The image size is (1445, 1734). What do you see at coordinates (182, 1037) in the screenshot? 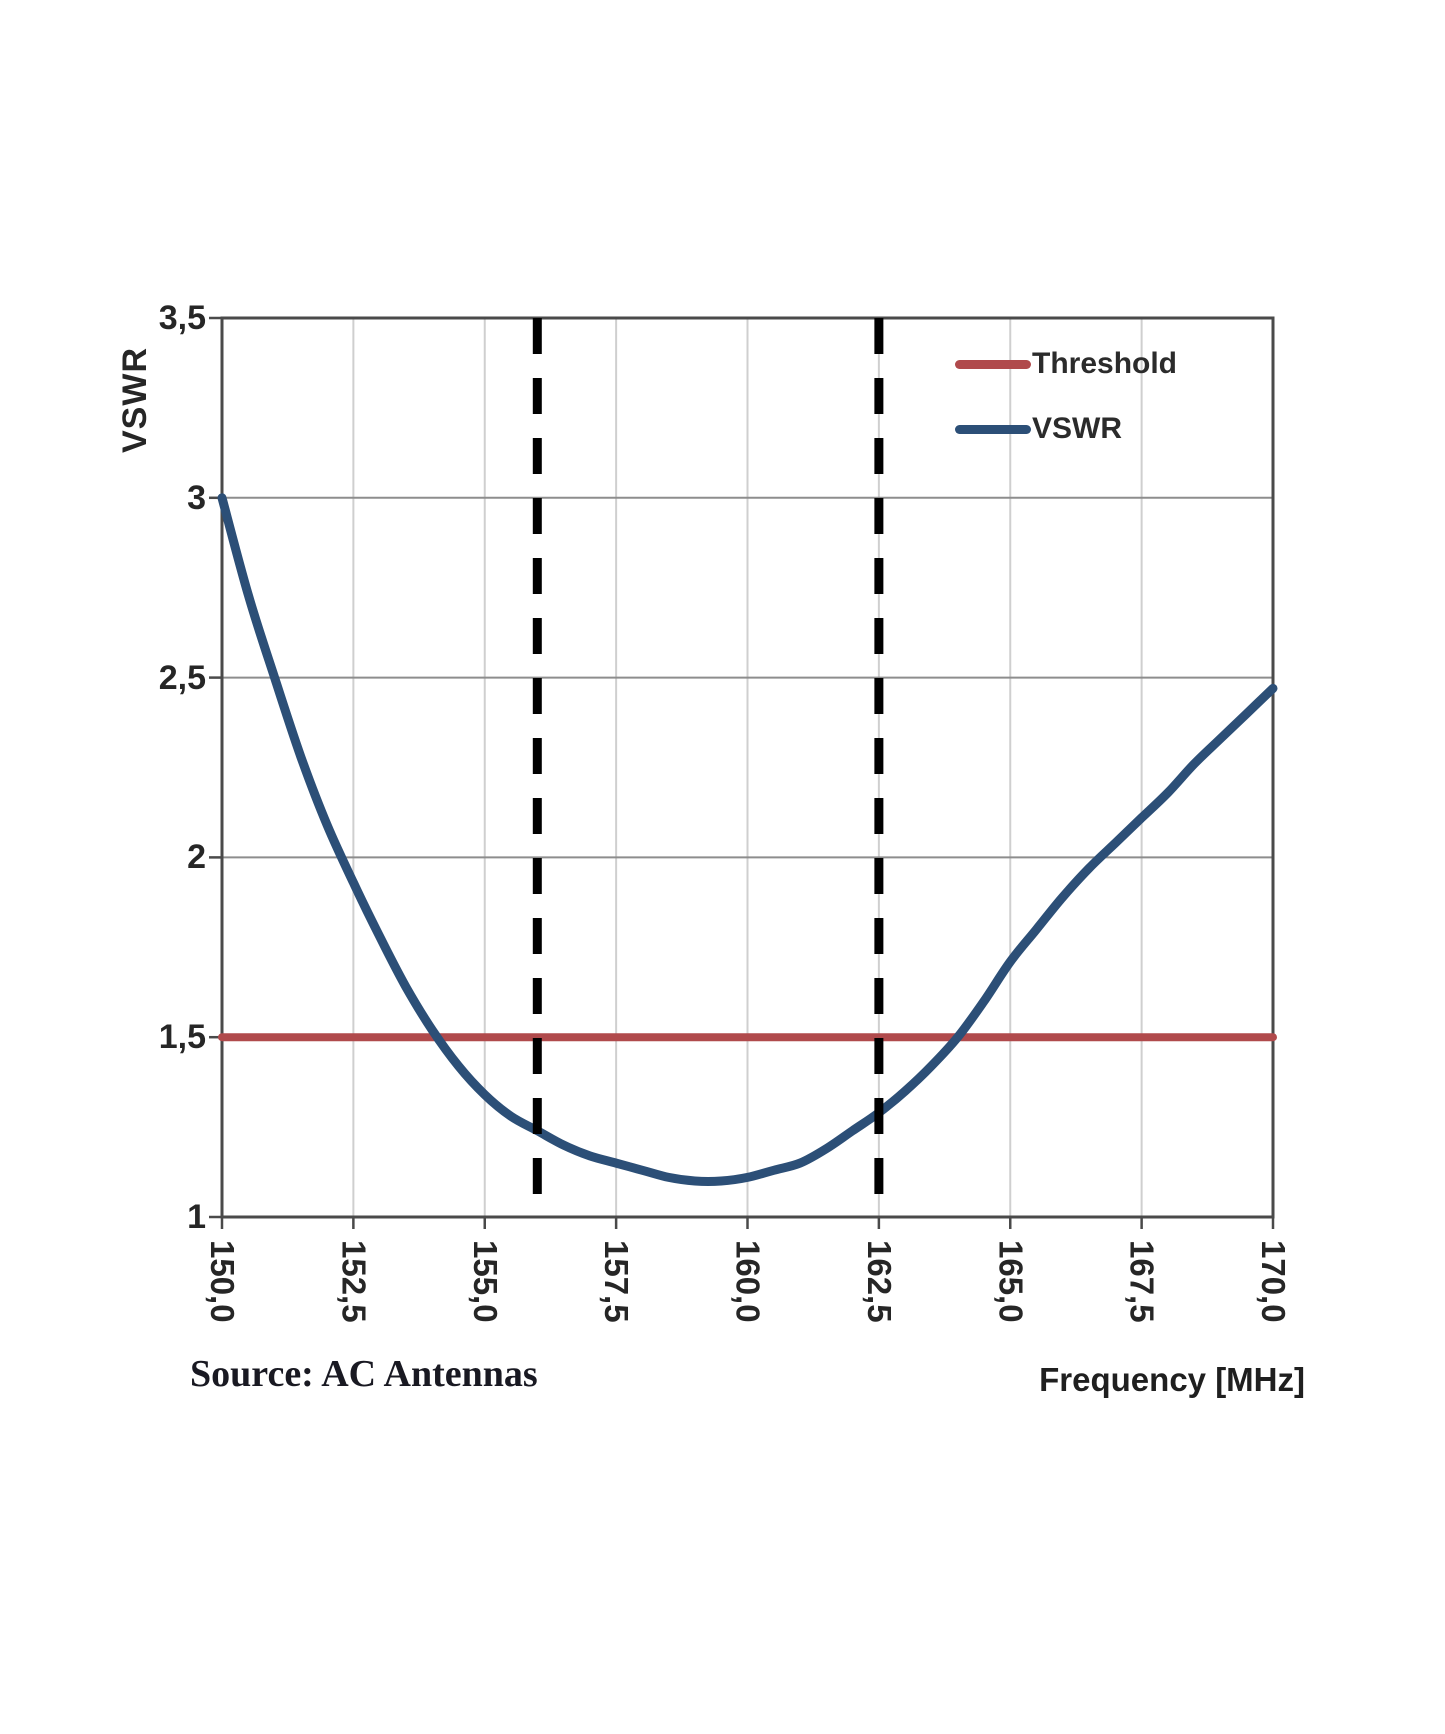
I see `y-tick-label: 1,5` at bounding box center [182, 1037].